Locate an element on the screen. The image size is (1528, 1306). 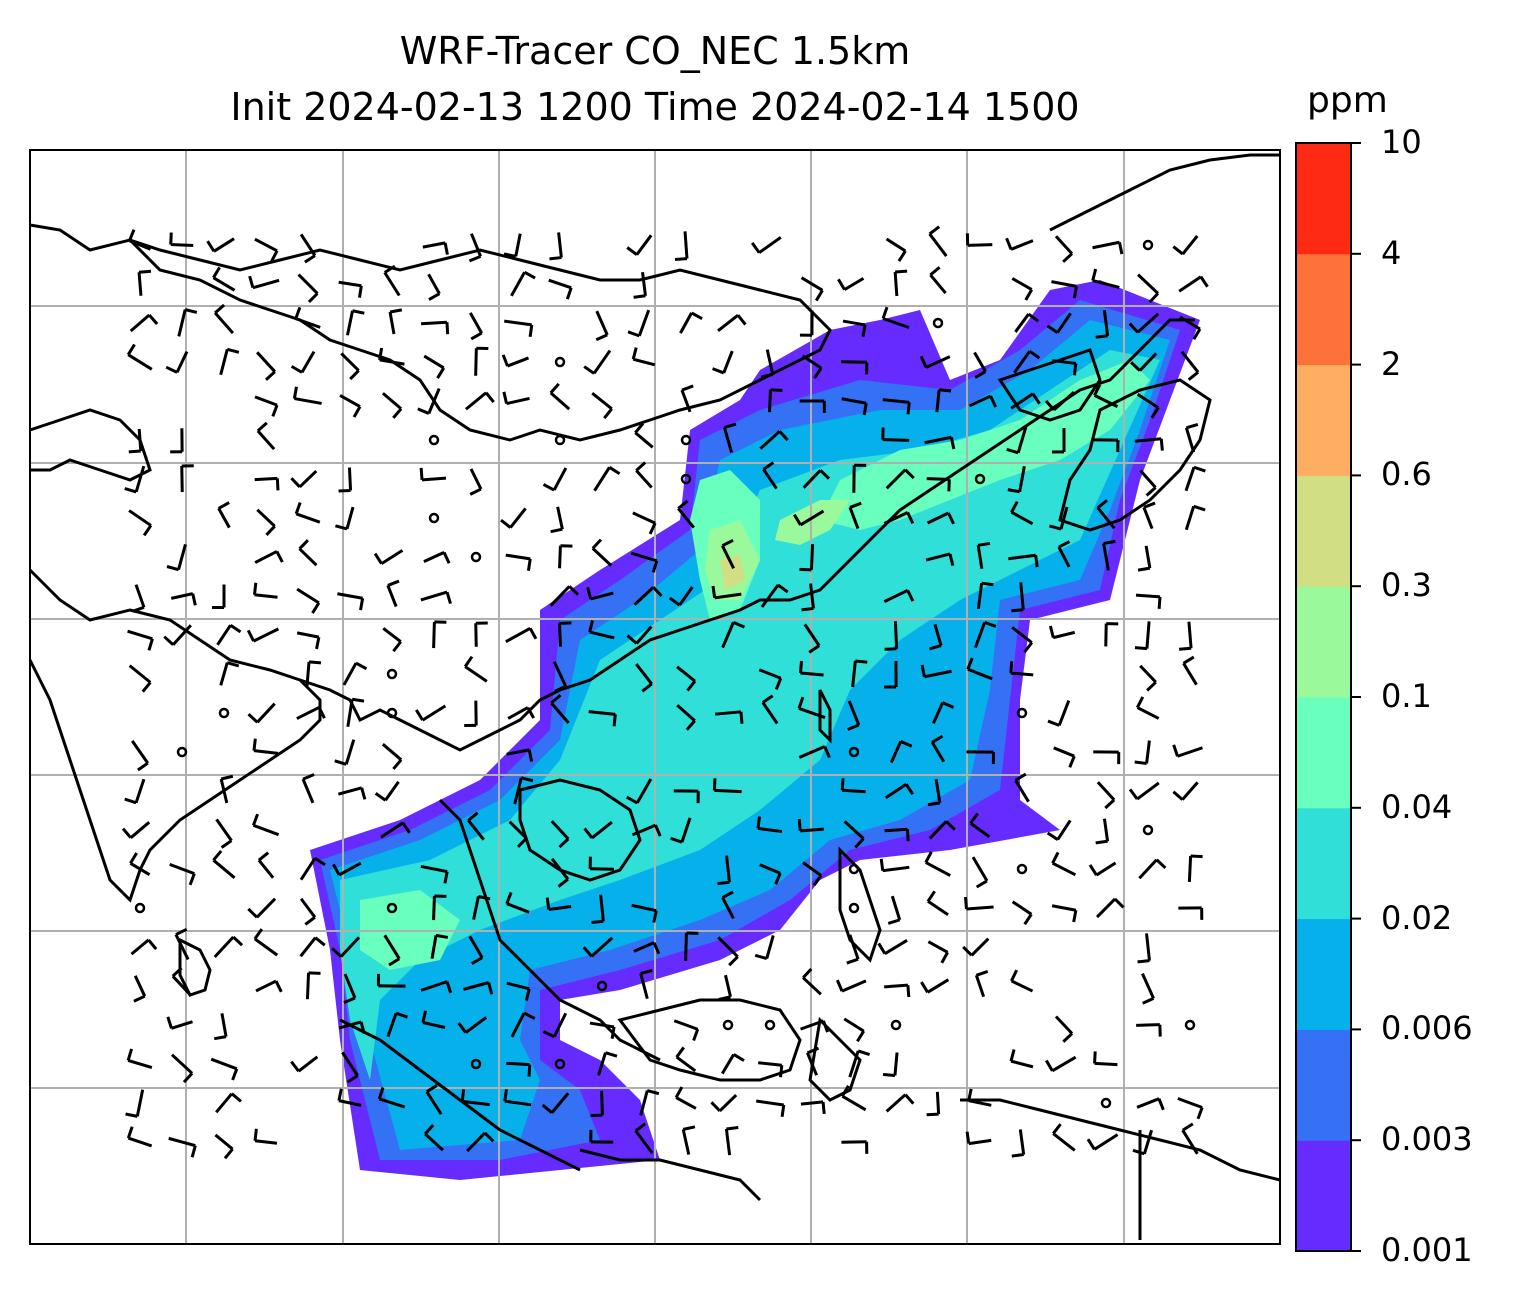
colorbar-tick-label: 10 is located at coordinates (1401, 142).